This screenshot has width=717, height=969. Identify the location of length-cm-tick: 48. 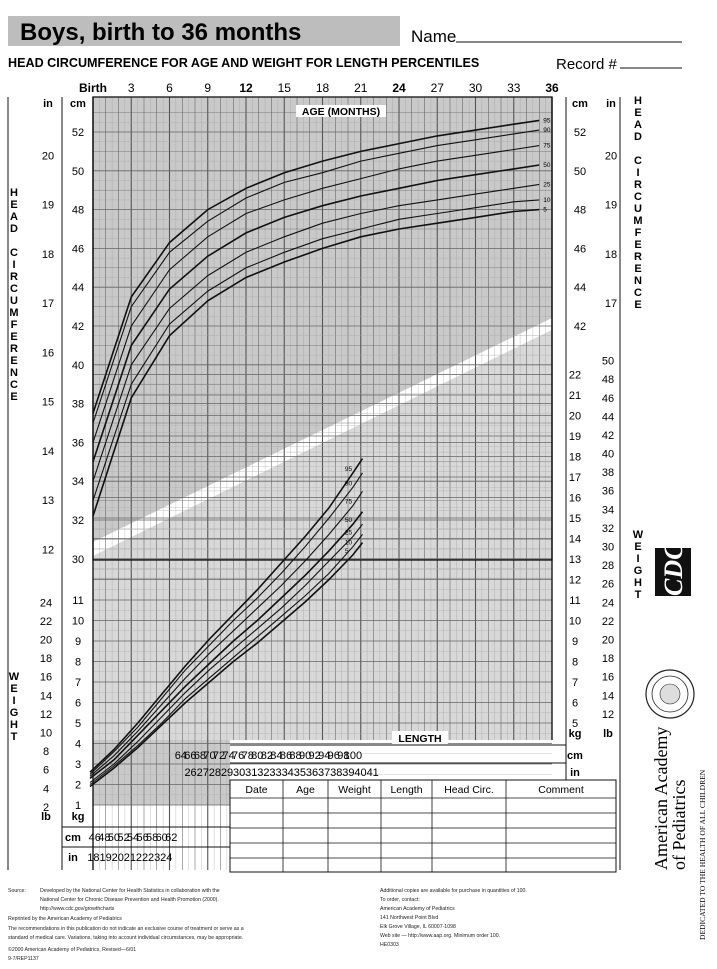
(104, 838).